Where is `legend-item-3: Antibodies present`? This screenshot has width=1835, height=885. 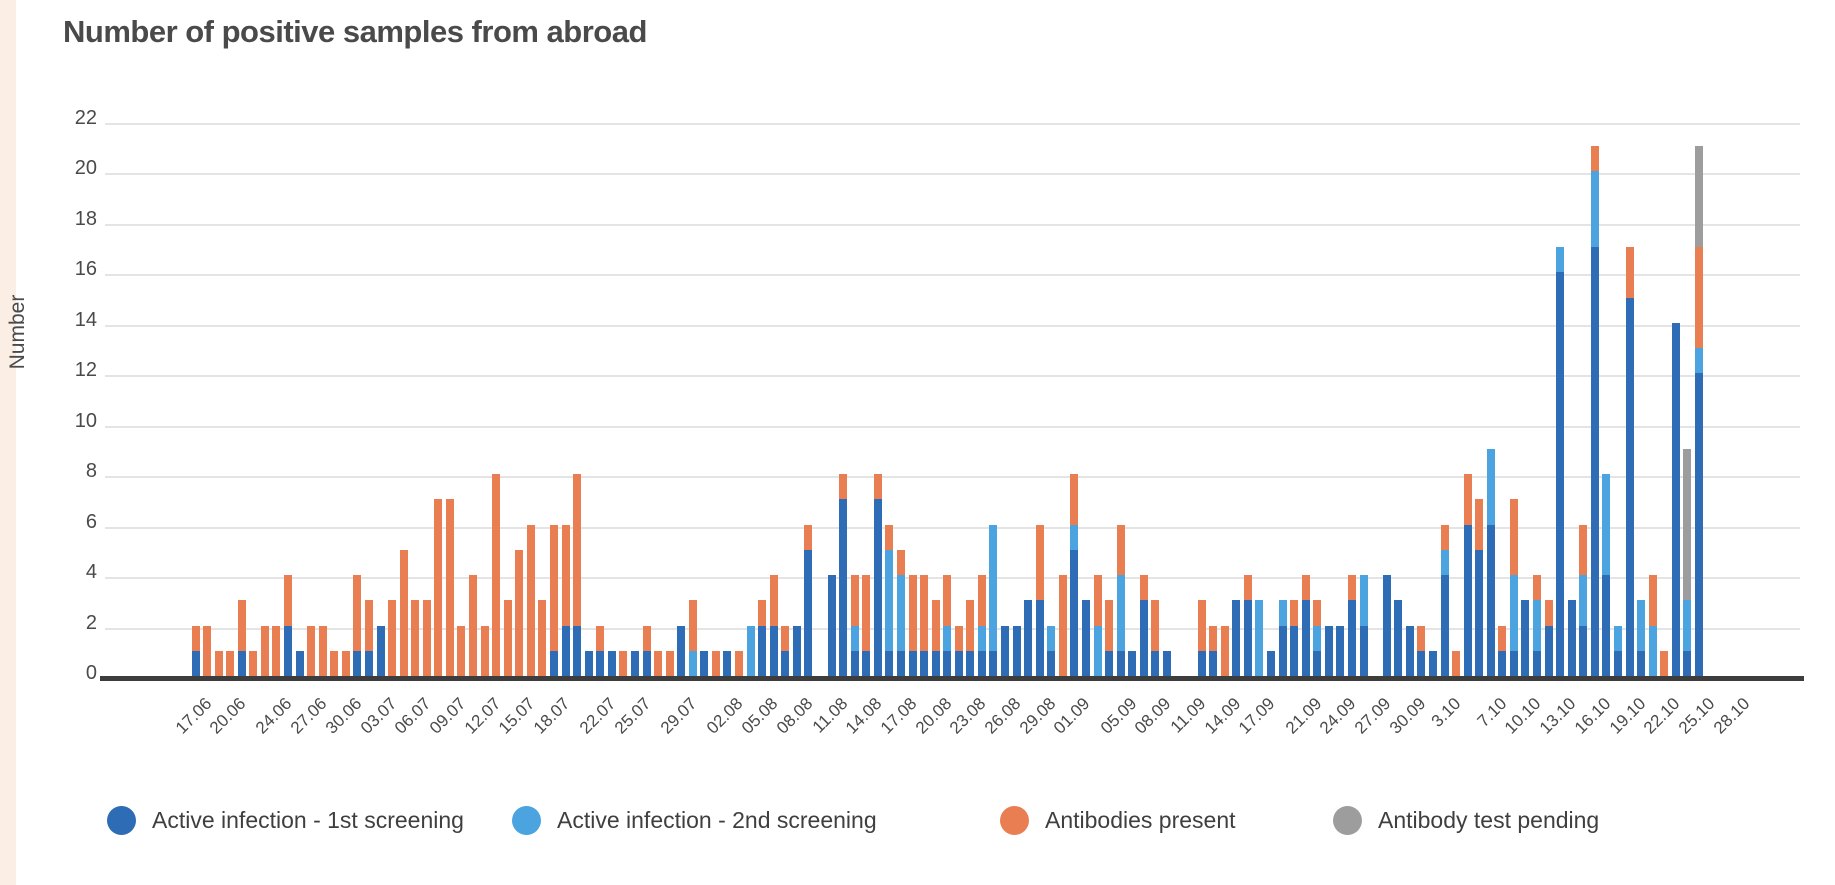
legend-item-3: Antibodies present is located at coordinates (1118, 820).